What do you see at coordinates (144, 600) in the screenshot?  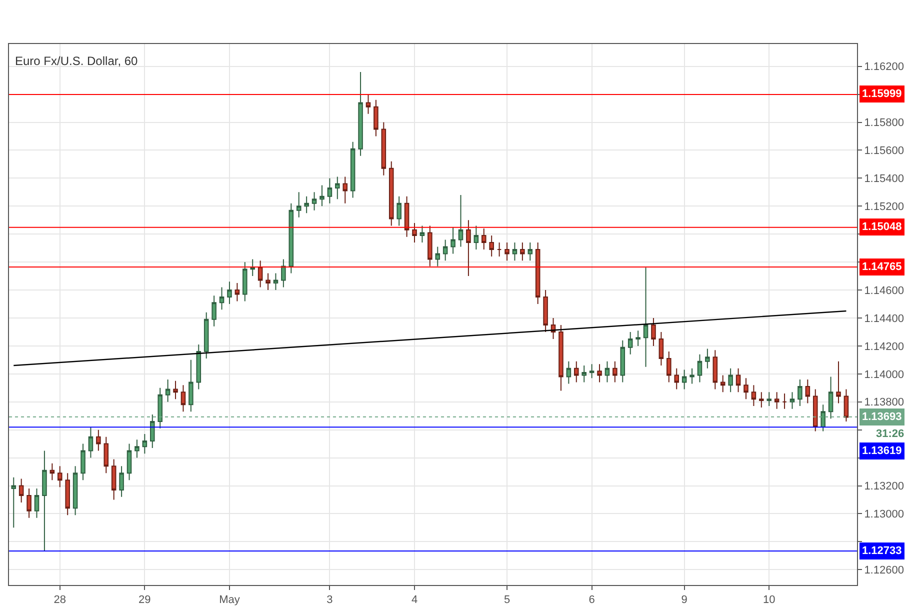 I see `x-tick-label: 29` at bounding box center [144, 600].